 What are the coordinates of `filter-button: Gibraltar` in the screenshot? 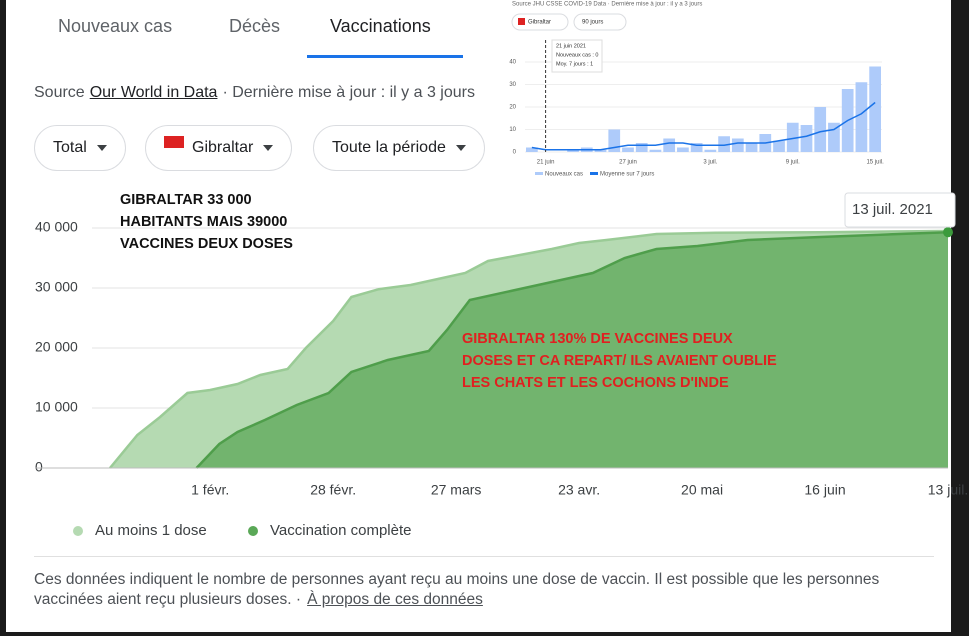 It's located at (219, 148).